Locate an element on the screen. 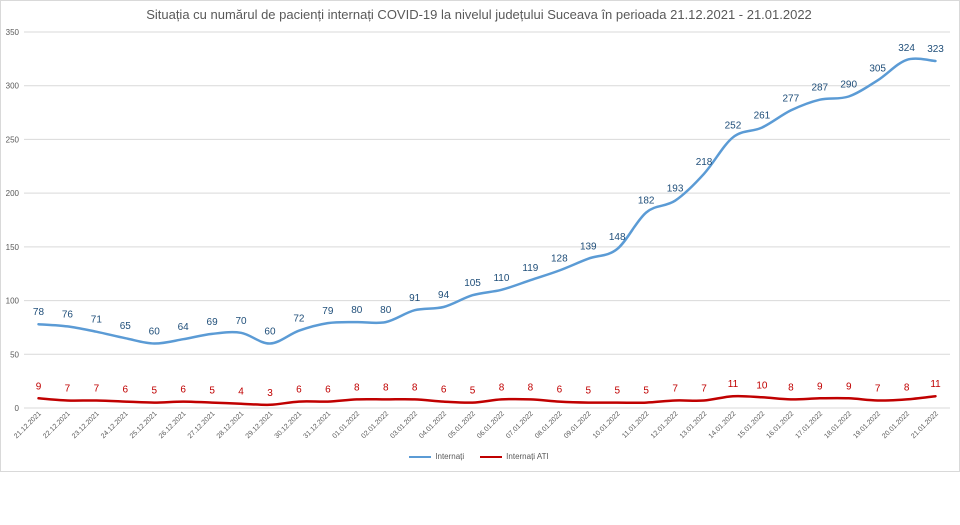 The width and height of the screenshot is (960, 525). y-tick-label: 250 is located at coordinates (13, 139).